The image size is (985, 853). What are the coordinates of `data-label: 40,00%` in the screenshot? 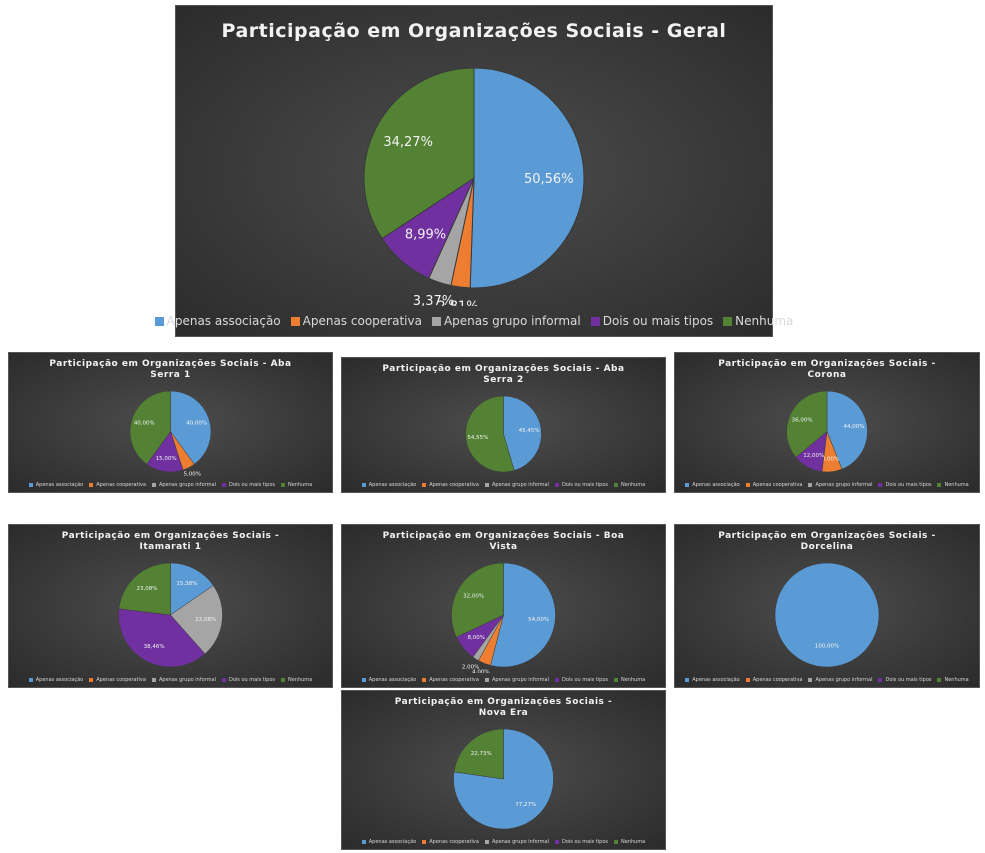 It's located at (144, 423).